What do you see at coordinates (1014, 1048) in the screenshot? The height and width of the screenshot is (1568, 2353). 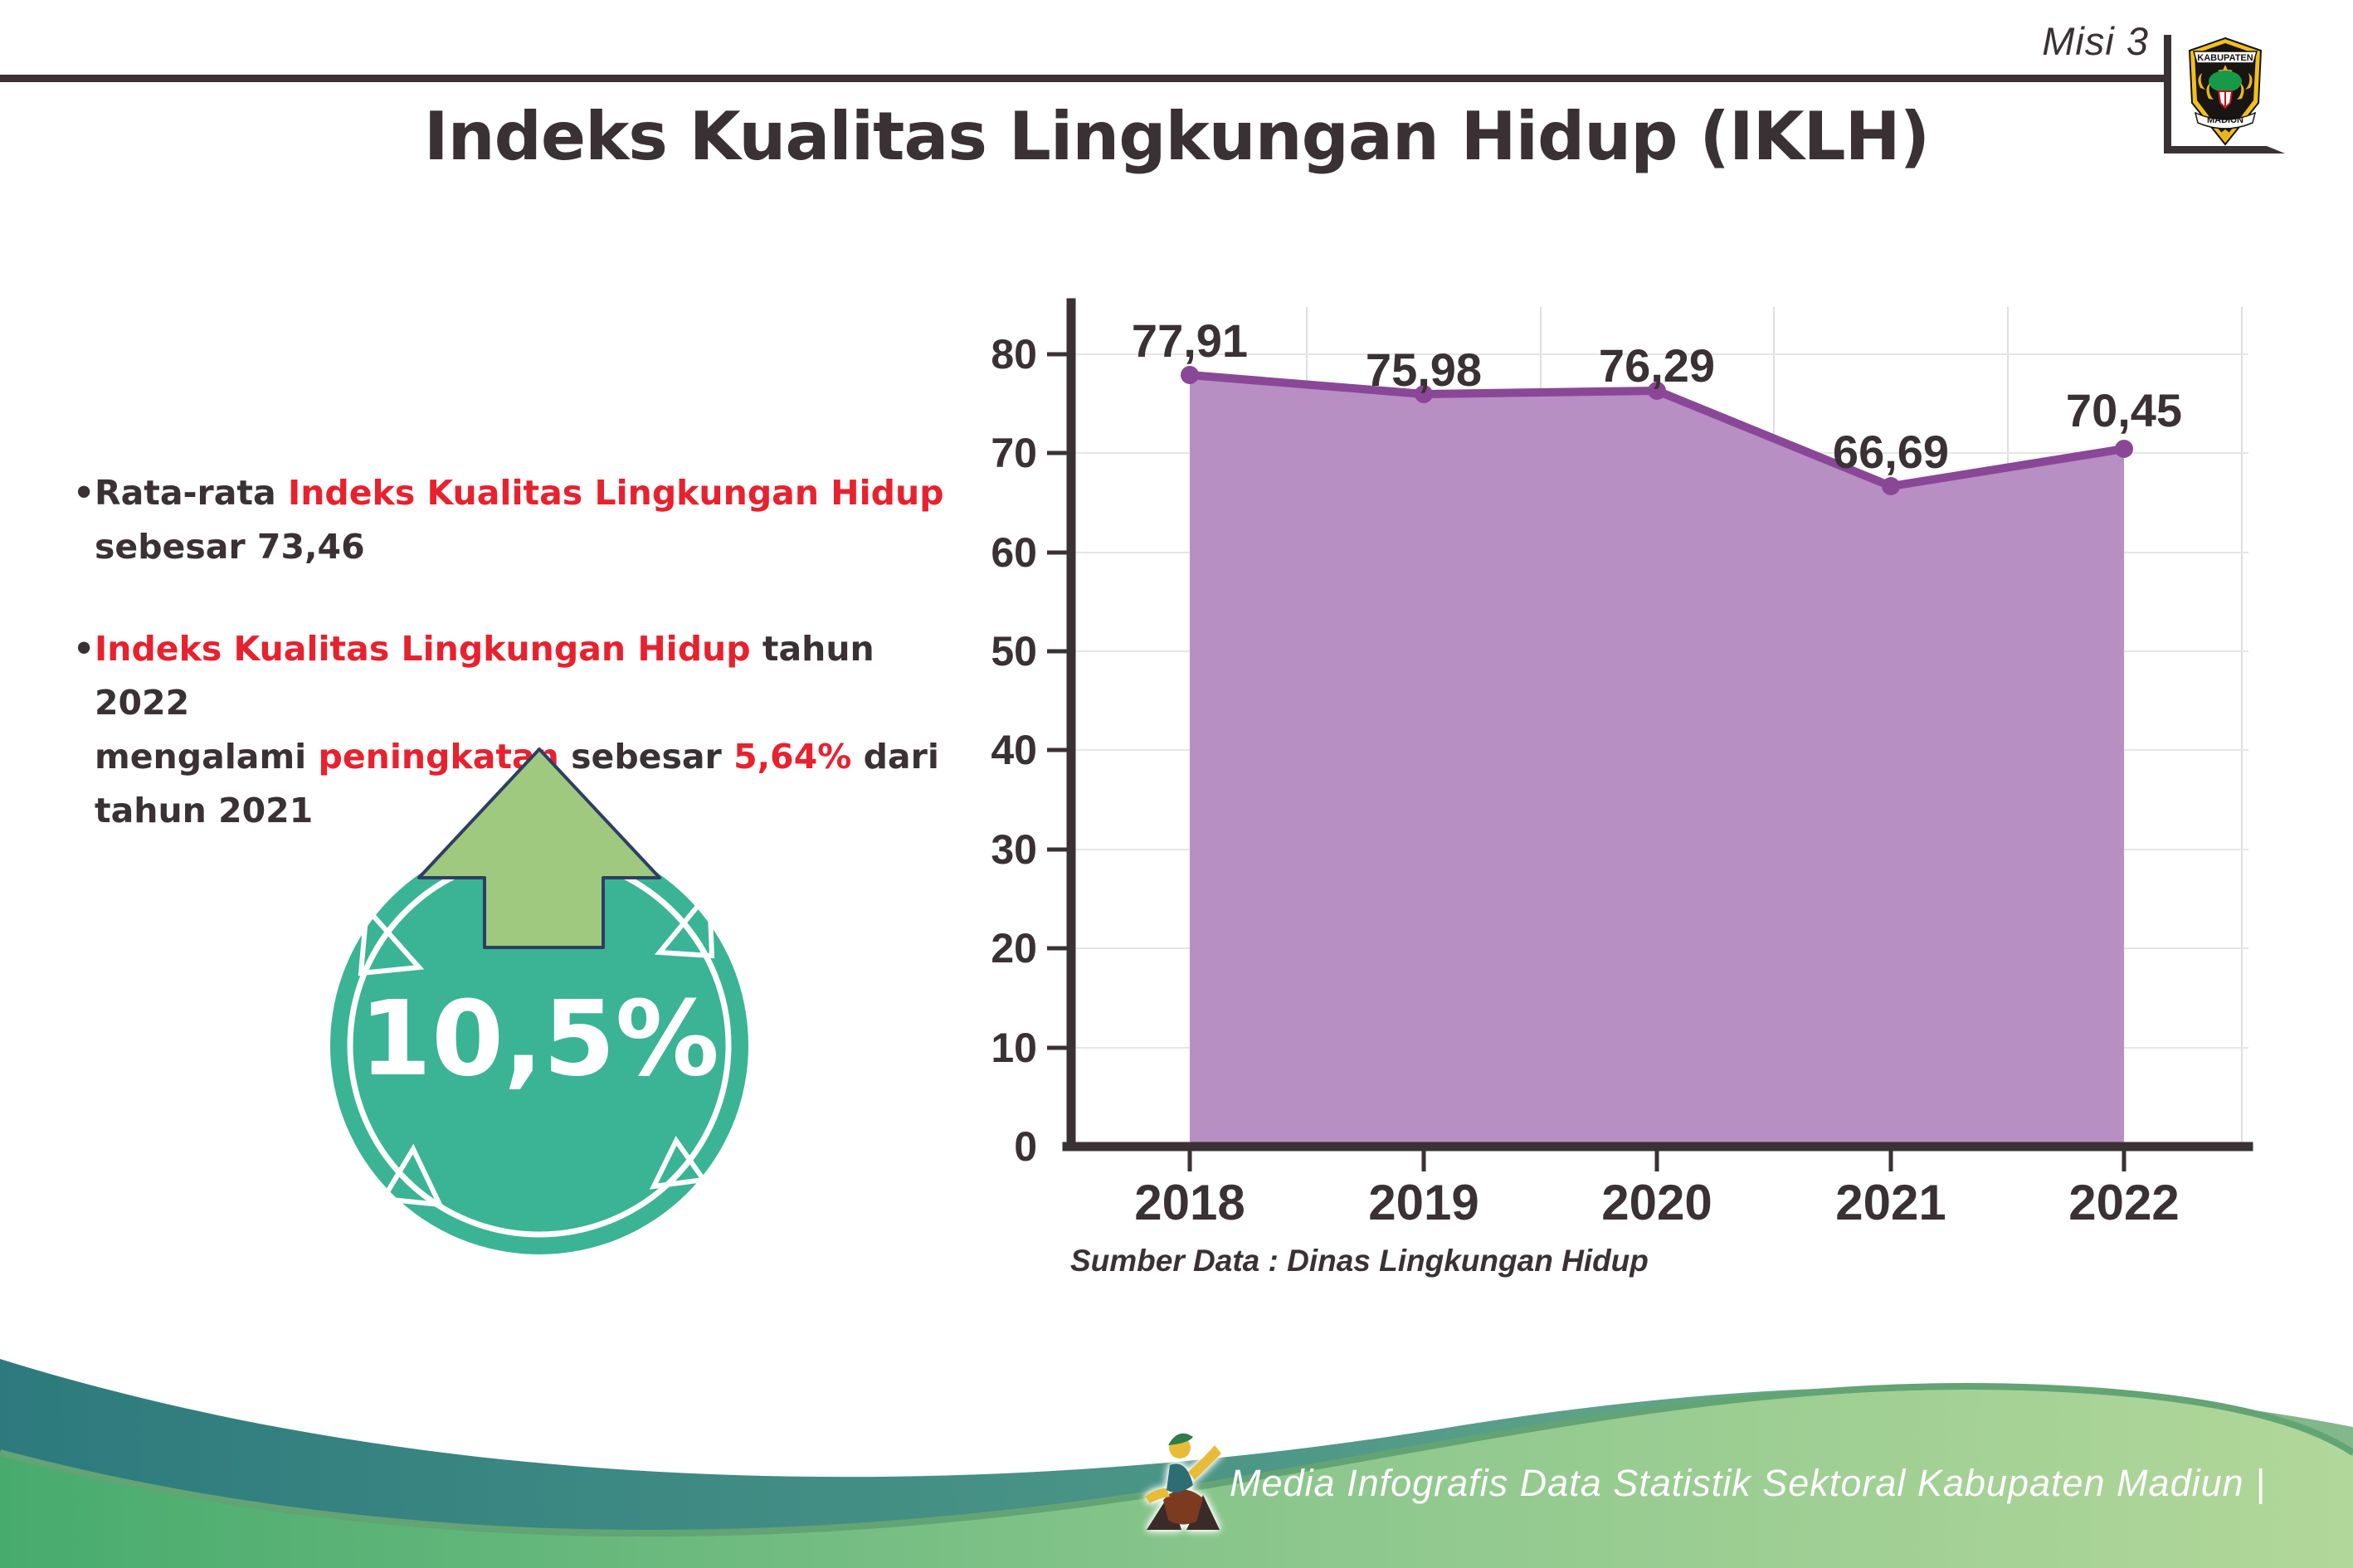 I see `y-tick-label: 10` at bounding box center [1014, 1048].